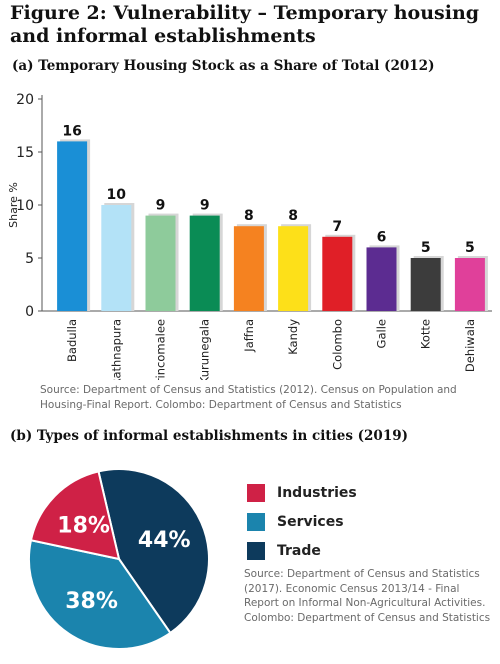 The image size is (500, 664). I want to click on x-tick-label-jaffna: Jaffna, so click(249, 336).